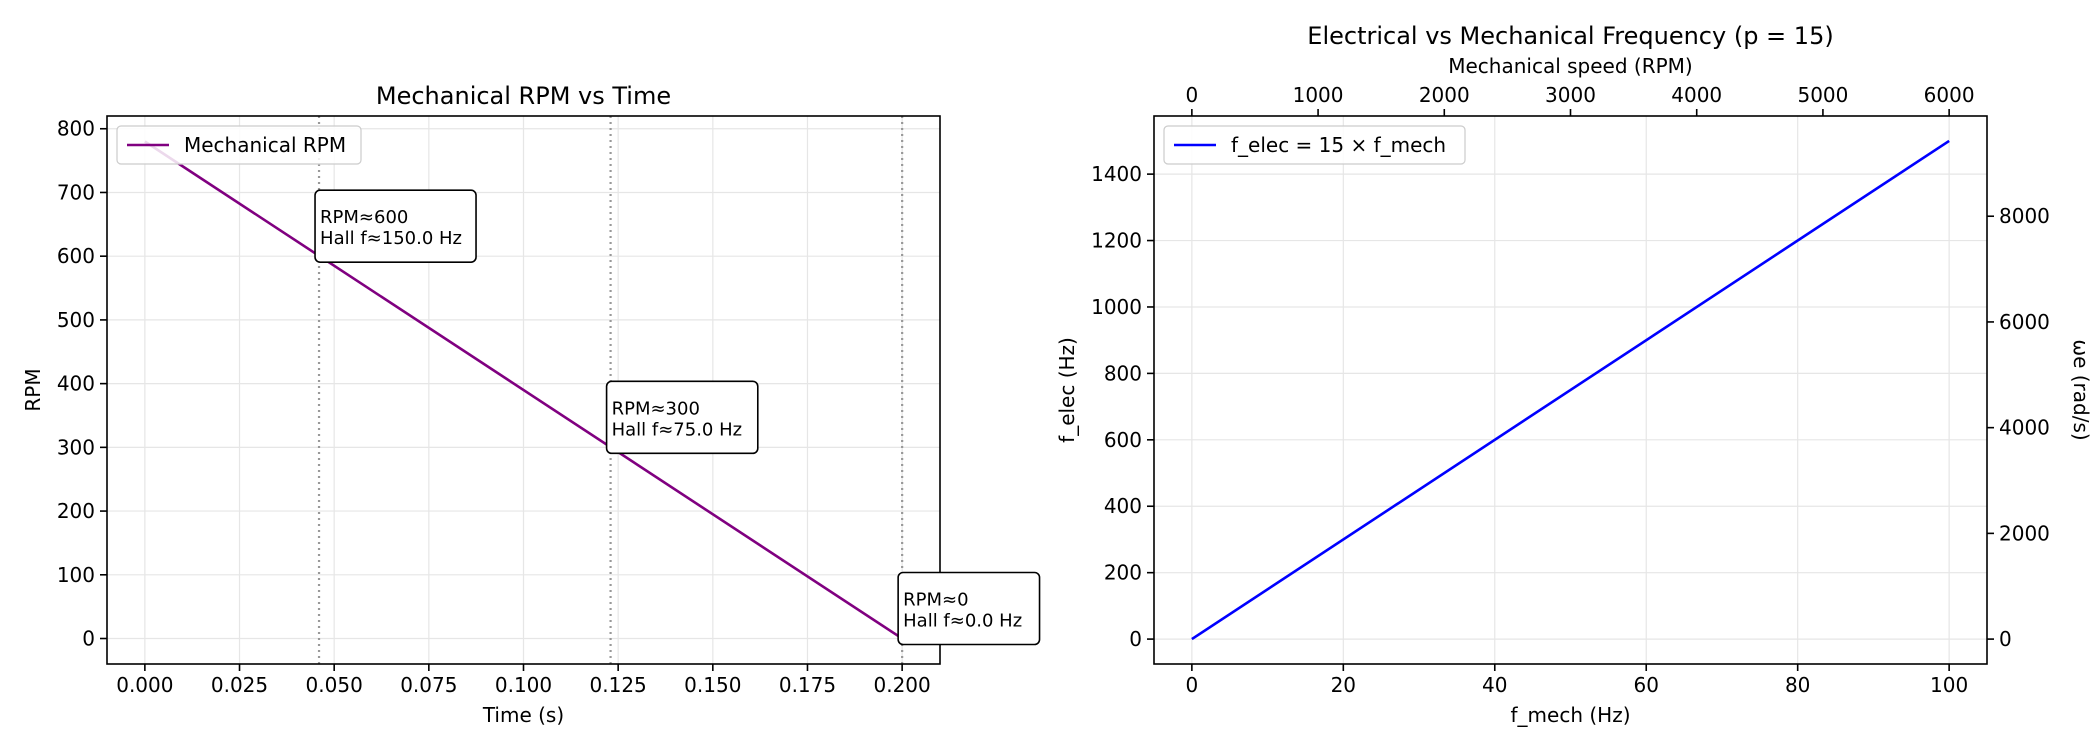  I want to click on rpm-chart-x-axis-label: Time (s), so click(523, 715).